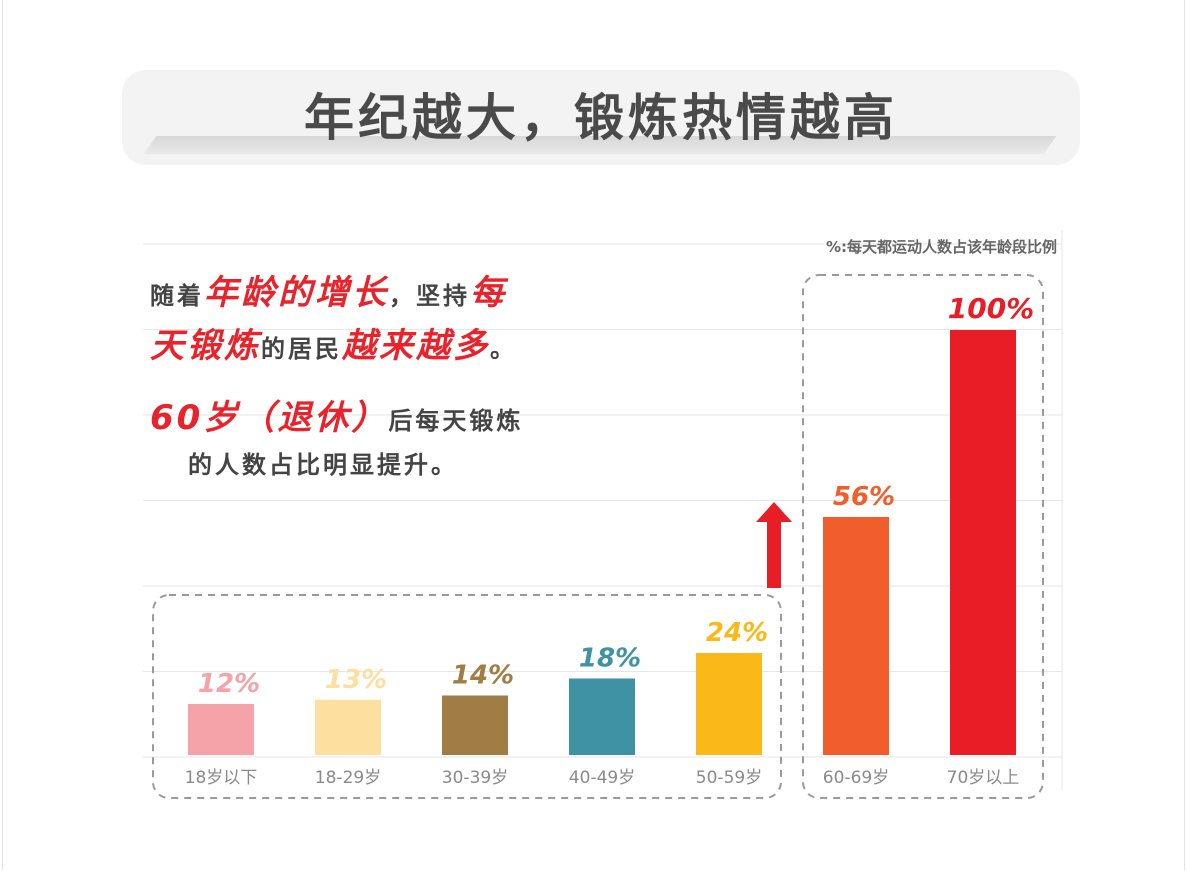 This screenshot has width=1187, height=872. What do you see at coordinates (601, 118) in the screenshot?
I see `page-title: 年纪越大，锻炼热情越高` at bounding box center [601, 118].